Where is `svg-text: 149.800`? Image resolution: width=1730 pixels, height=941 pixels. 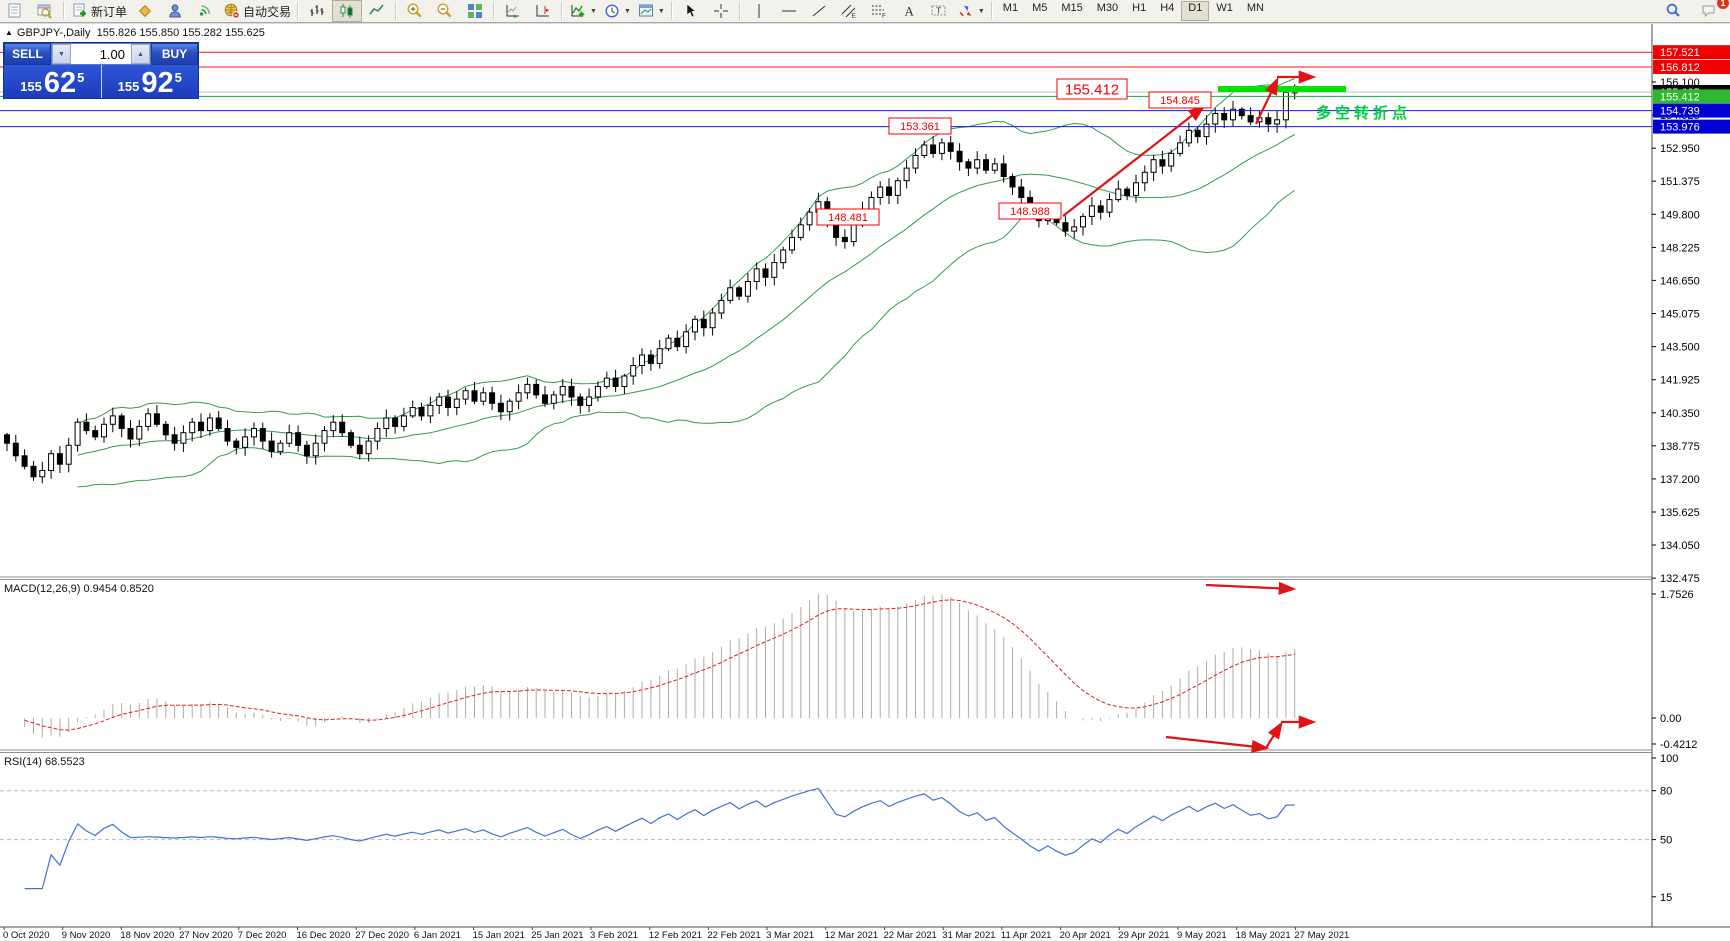
svg-text: 149.800 is located at coordinates (1680, 215).